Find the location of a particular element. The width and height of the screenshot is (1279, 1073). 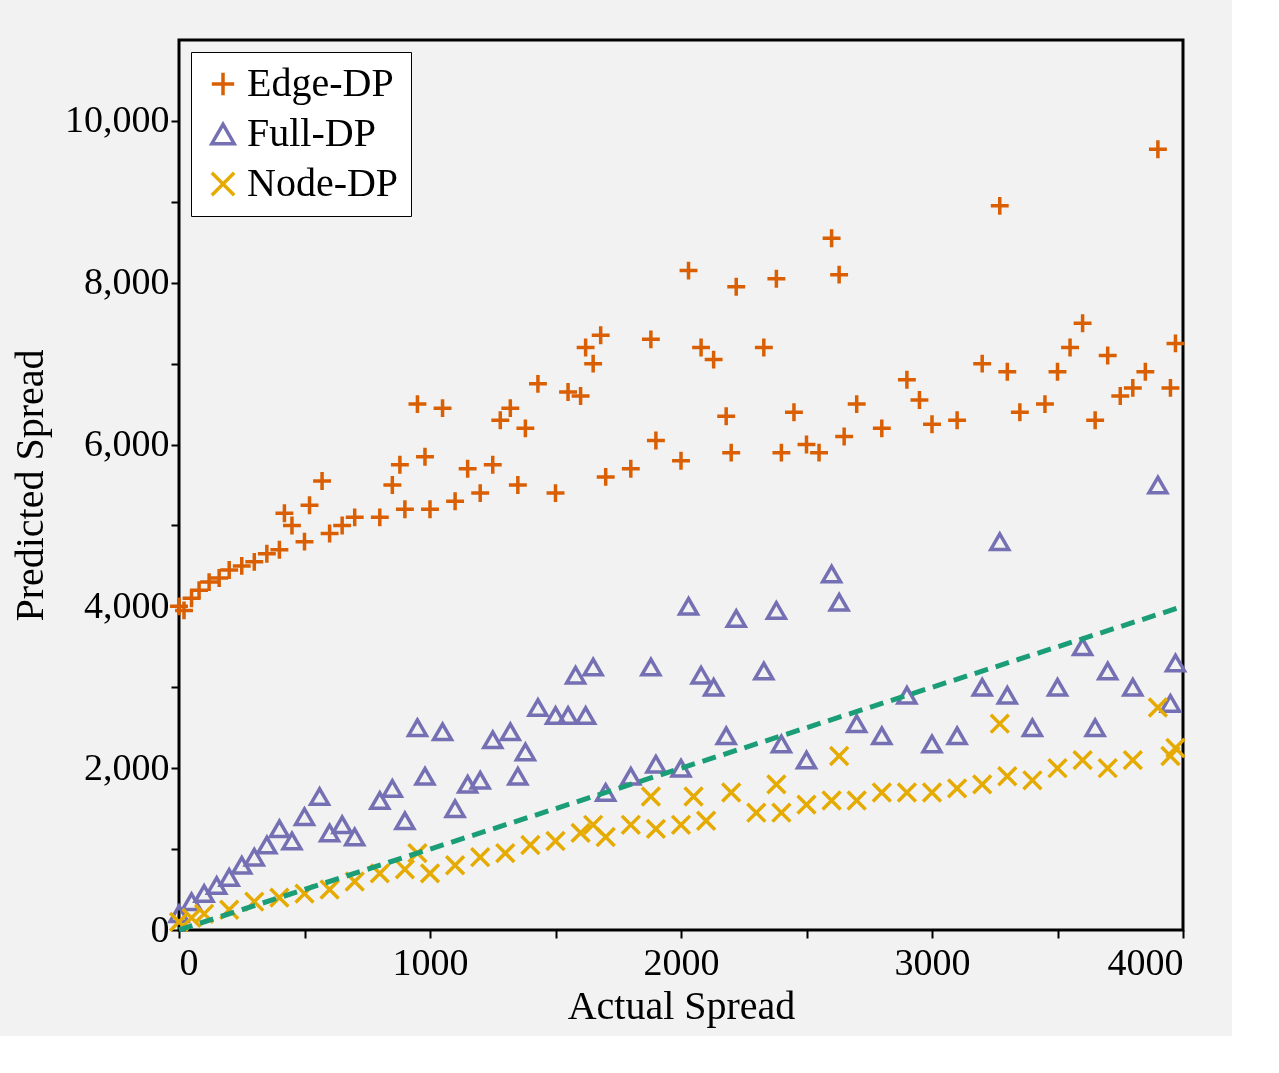

y-tick-label: 10,000 is located at coordinates (117, 119).